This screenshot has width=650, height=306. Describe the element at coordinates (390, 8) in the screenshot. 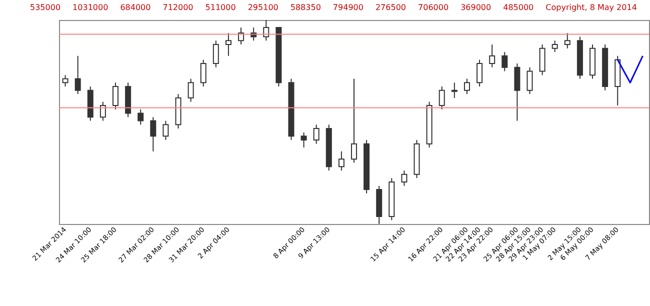

I see `text: 276500` at that location.